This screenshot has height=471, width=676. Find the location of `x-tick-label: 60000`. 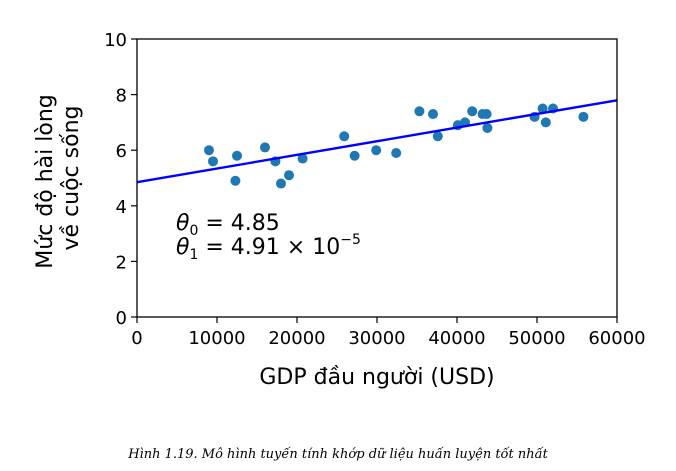

x-tick-label: 60000 is located at coordinates (616, 338).